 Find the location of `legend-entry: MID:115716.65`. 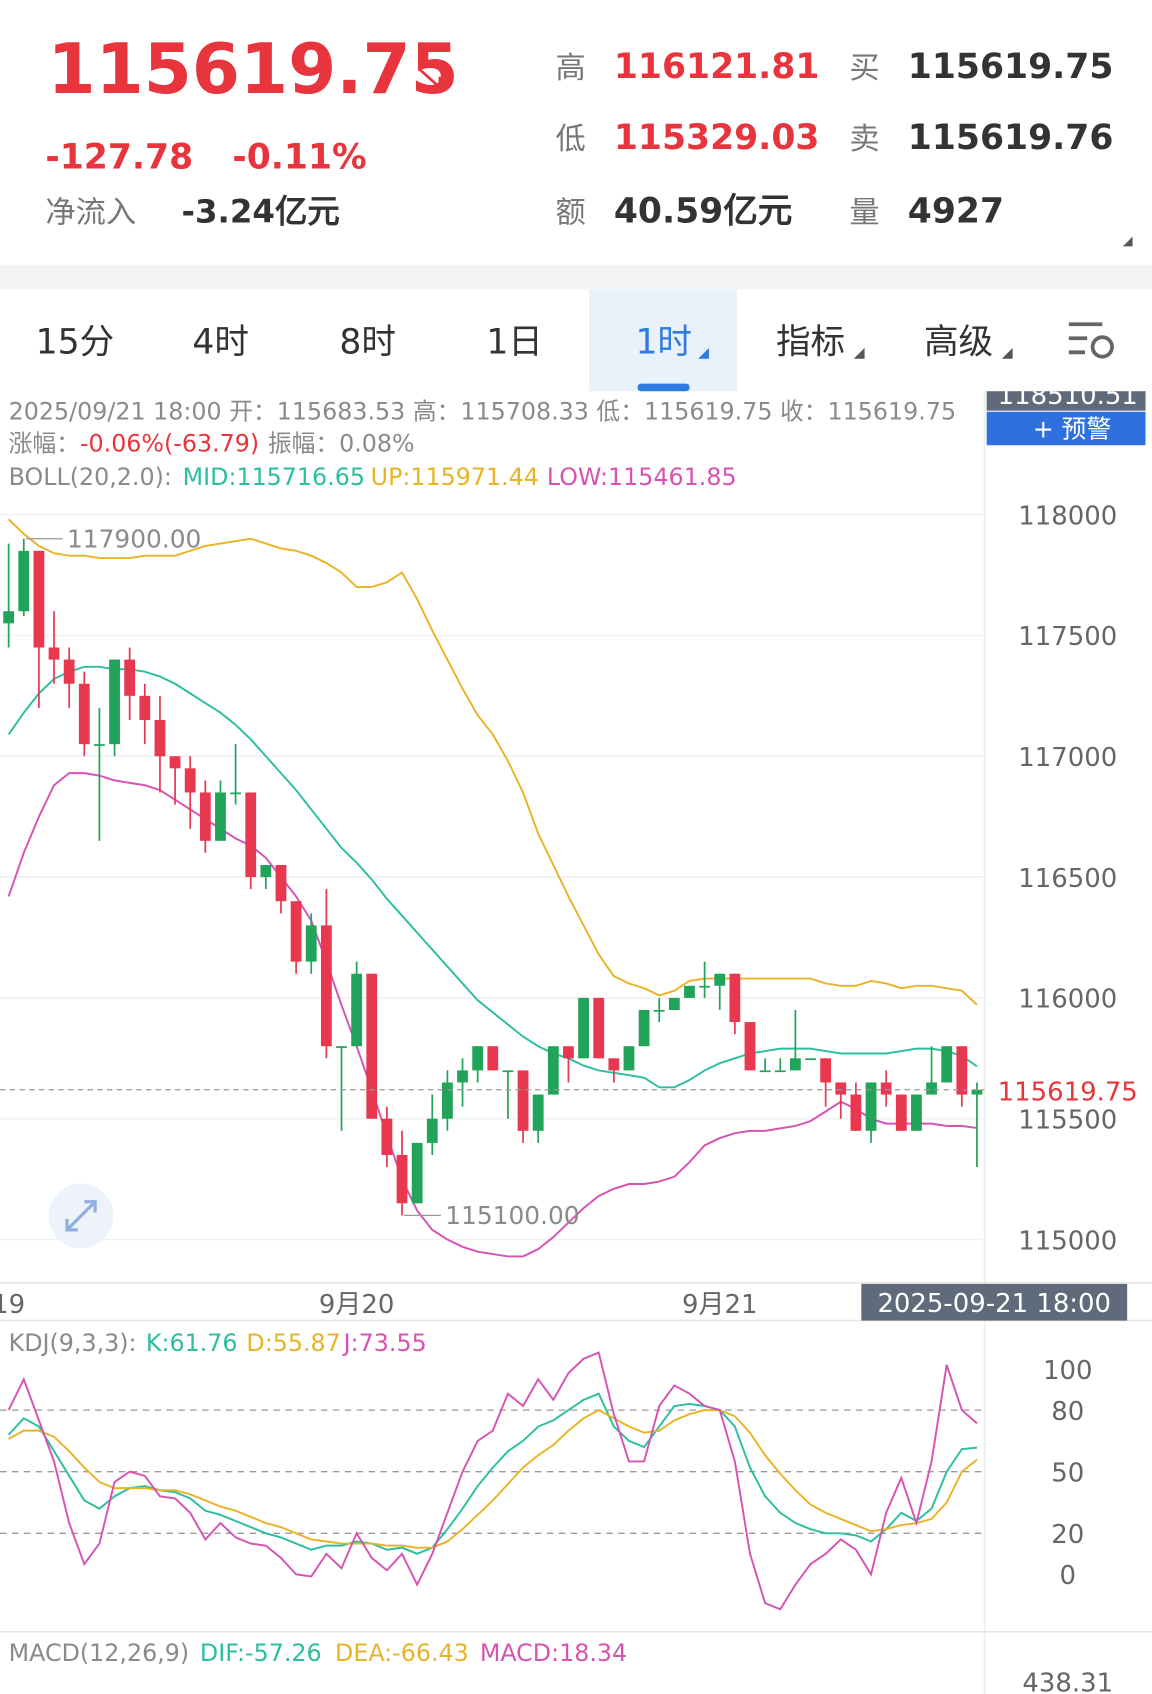

legend-entry: MID:115716.65 is located at coordinates (274, 477).